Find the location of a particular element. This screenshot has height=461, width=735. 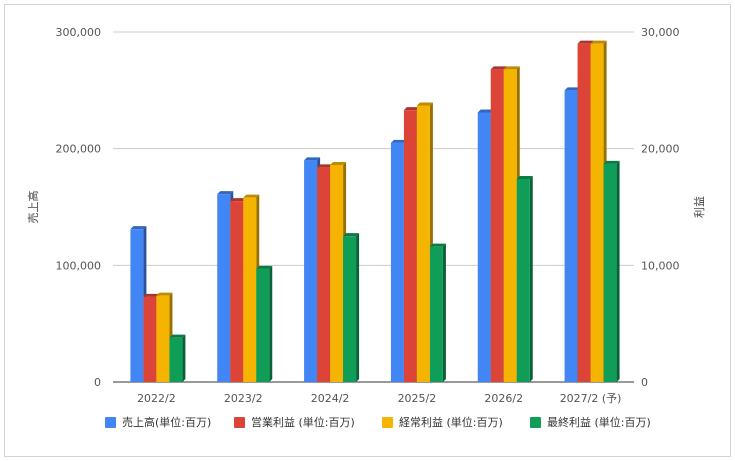

y-left-tick-label: 200,000 is located at coordinates (79, 149).